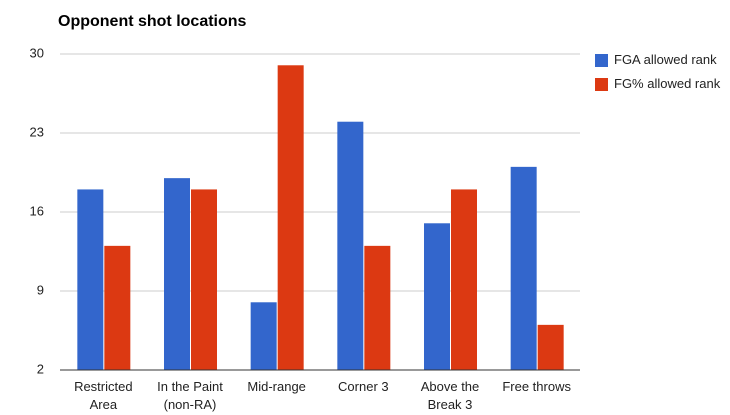  Describe the element at coordinates (665, 59) in the screenshot. I see `legend-label: FGA allowed rank` at that location.